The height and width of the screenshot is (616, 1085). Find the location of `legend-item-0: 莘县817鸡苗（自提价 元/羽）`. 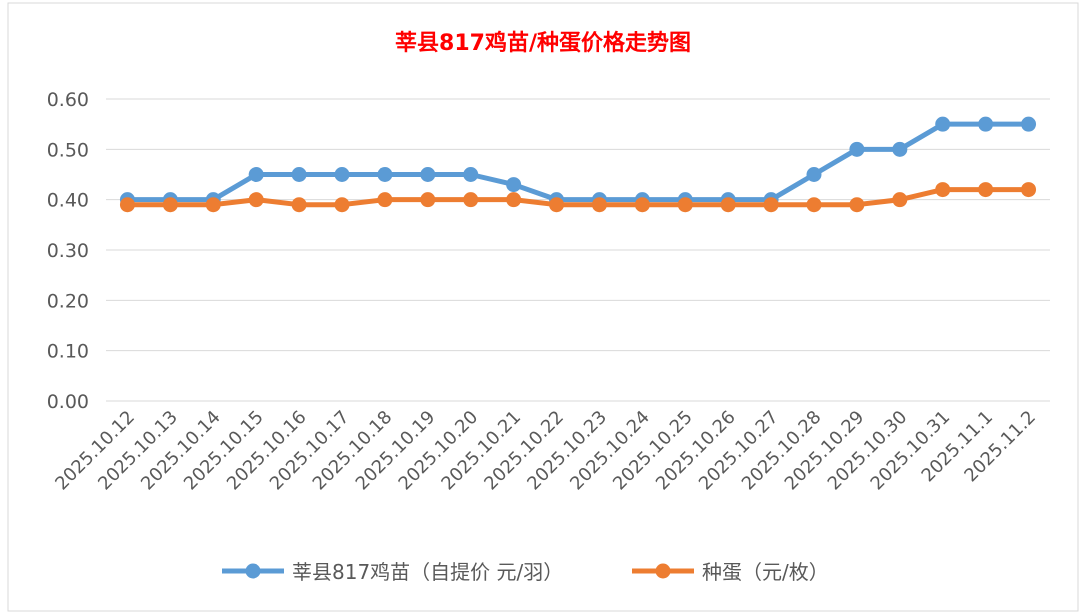

legend-item-0: 莘县817鸡苗（自提价 元/羽） is located at coordinates (392, 572).